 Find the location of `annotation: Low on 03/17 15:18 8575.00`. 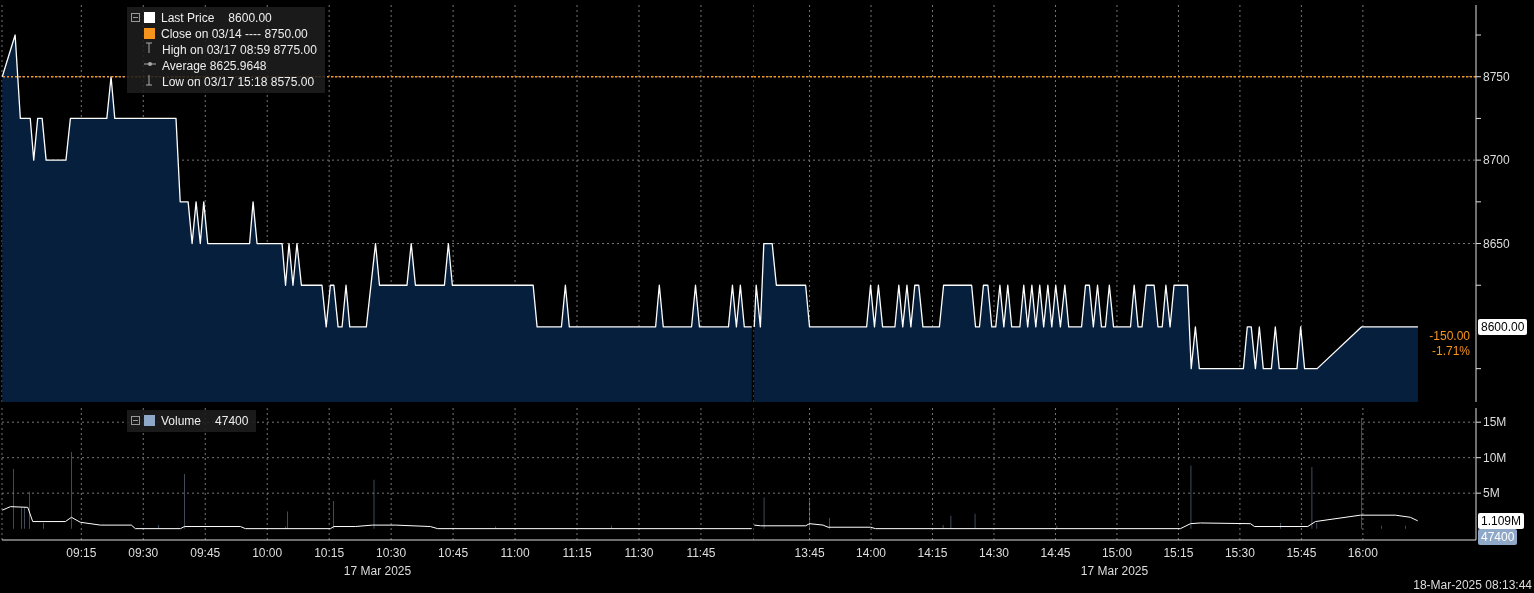

annotation: Low on 03/17 15:18 8575.00 is located at coordinates (238, 82).